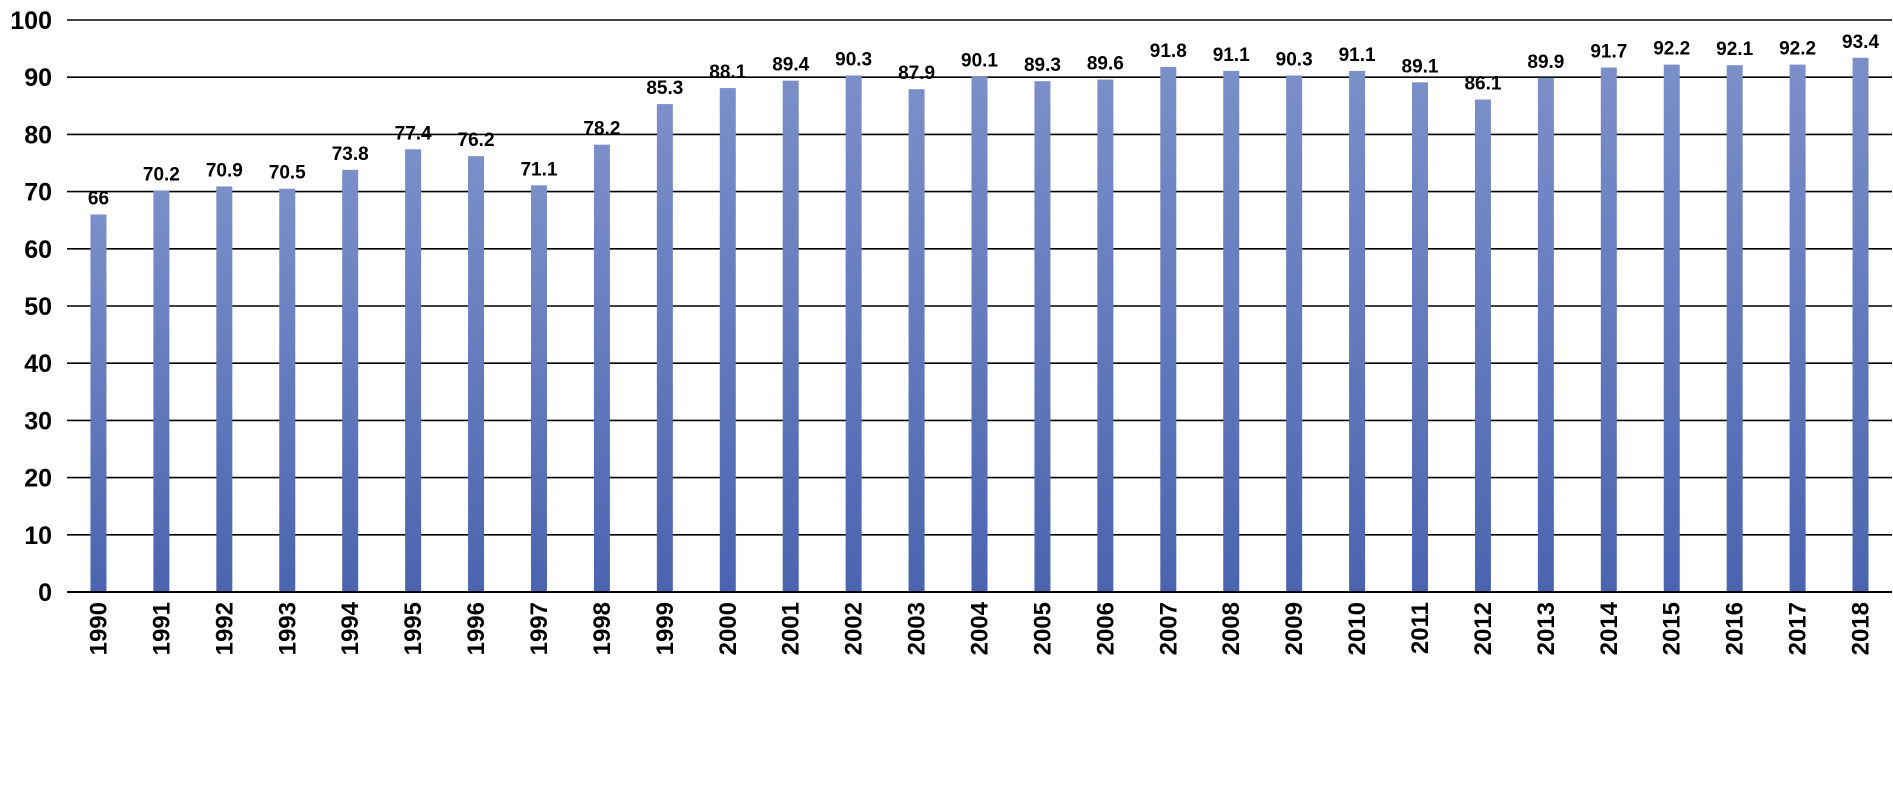 This screenshot has height=808, width=1893. Describe the element at coordinates (790, 65) in the screenshot. I see `data-label: 89.4` at that location.